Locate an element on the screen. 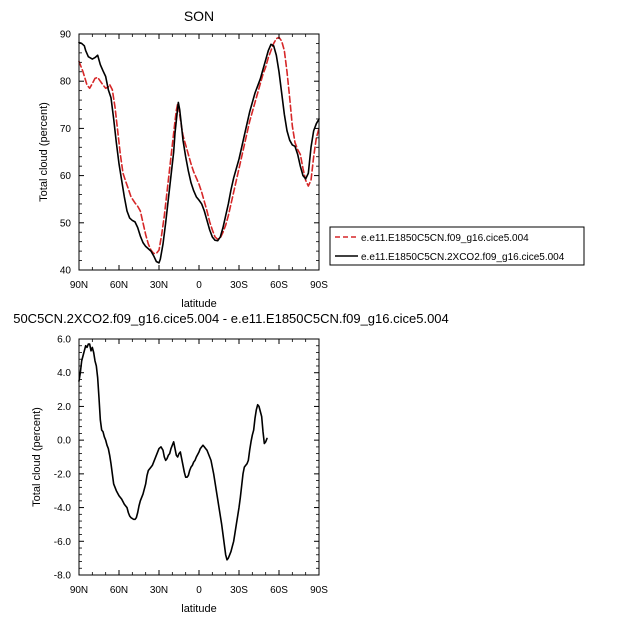 Image resolution: width=621 pixels, height=621 pixels. bottom-chart-ylabel: Total cloud (percent) is located at coordinates (37, 457).